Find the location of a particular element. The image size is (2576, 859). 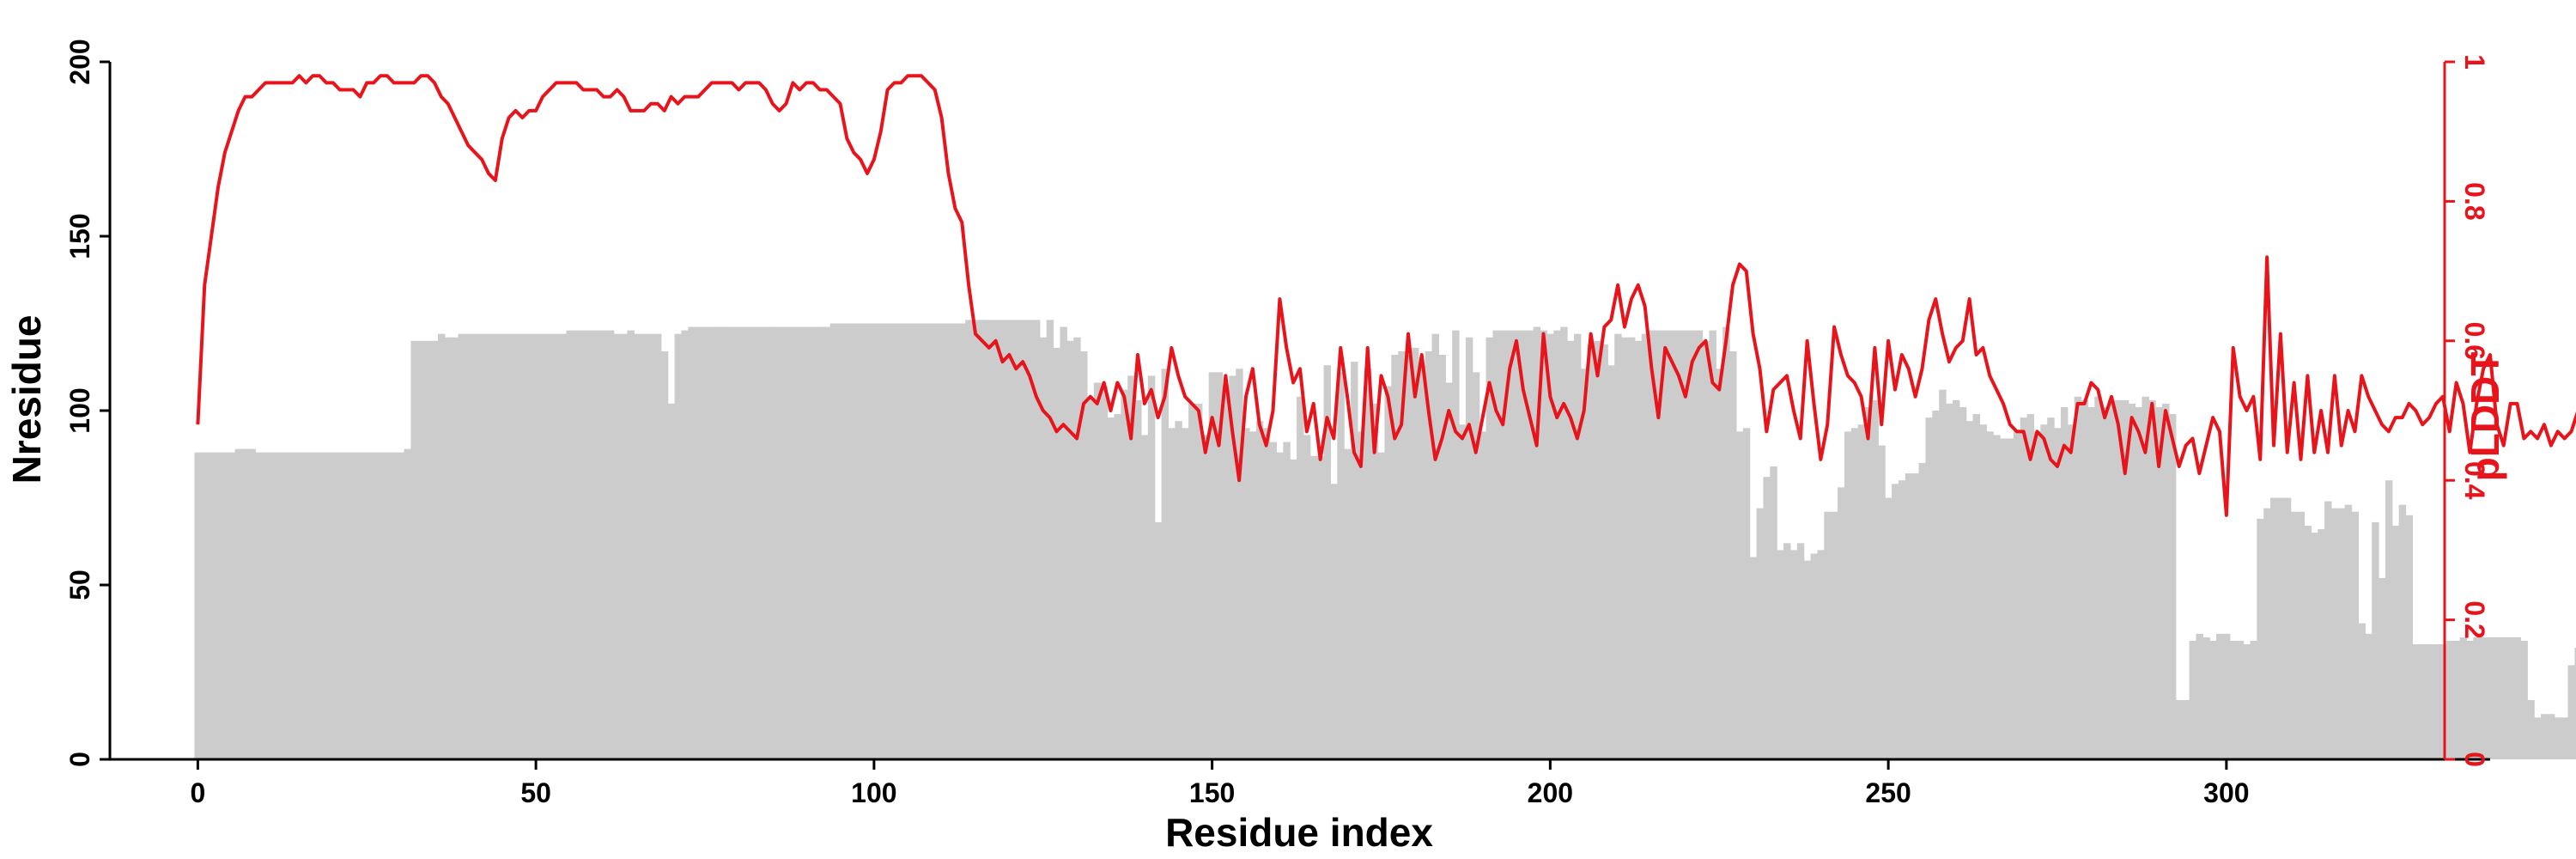

x-tick-label: 50 is located at coordinates (535, 793).